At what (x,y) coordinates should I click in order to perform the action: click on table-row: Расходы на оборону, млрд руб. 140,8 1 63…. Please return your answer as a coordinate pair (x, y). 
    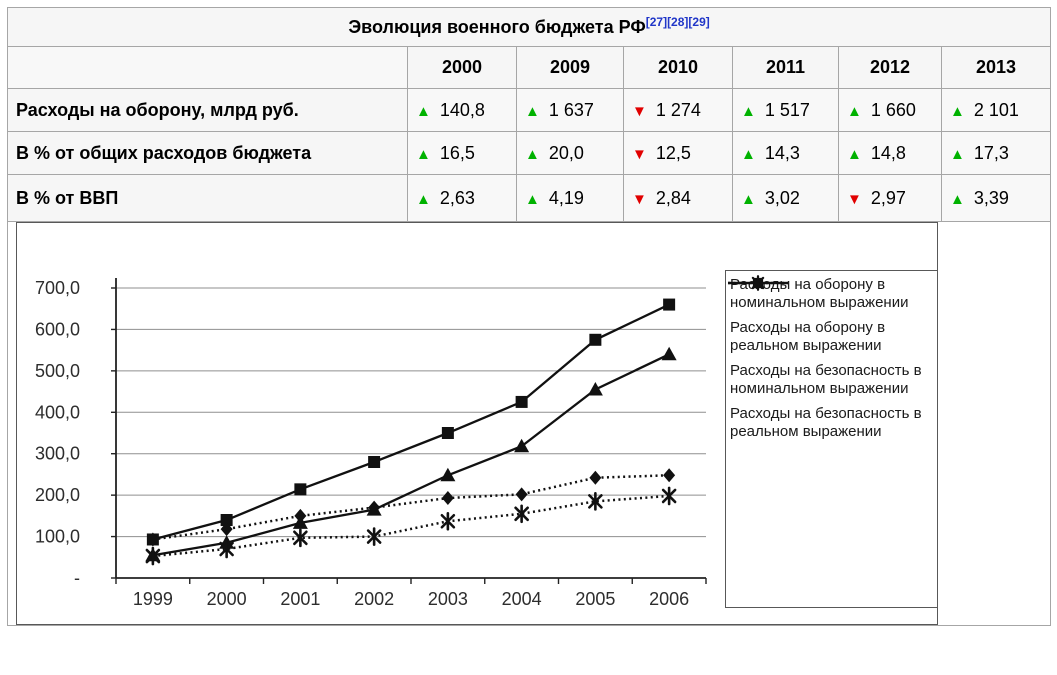
    Looking at the image, I should click on (529, 110).